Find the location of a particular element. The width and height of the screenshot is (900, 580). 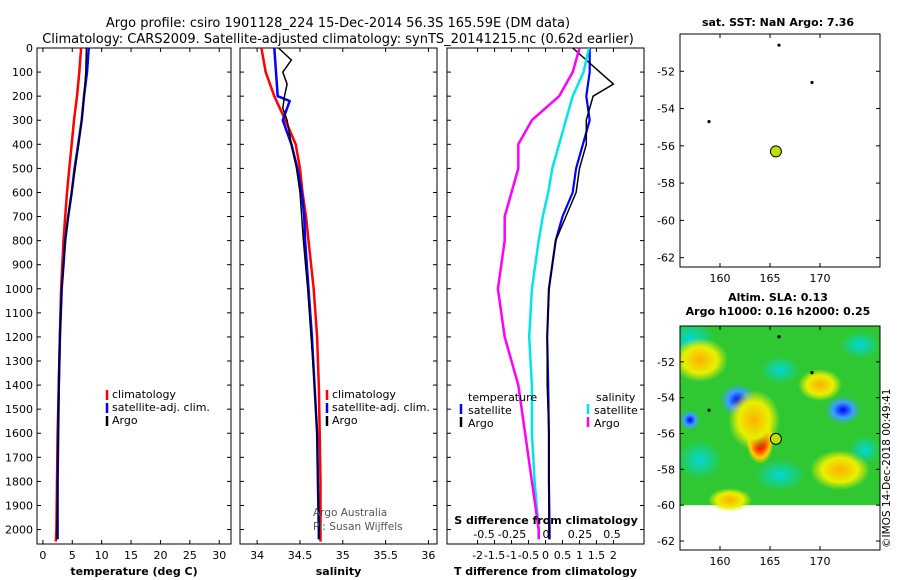

depth-tick-label: 500 is located at coordinates (22, 168).